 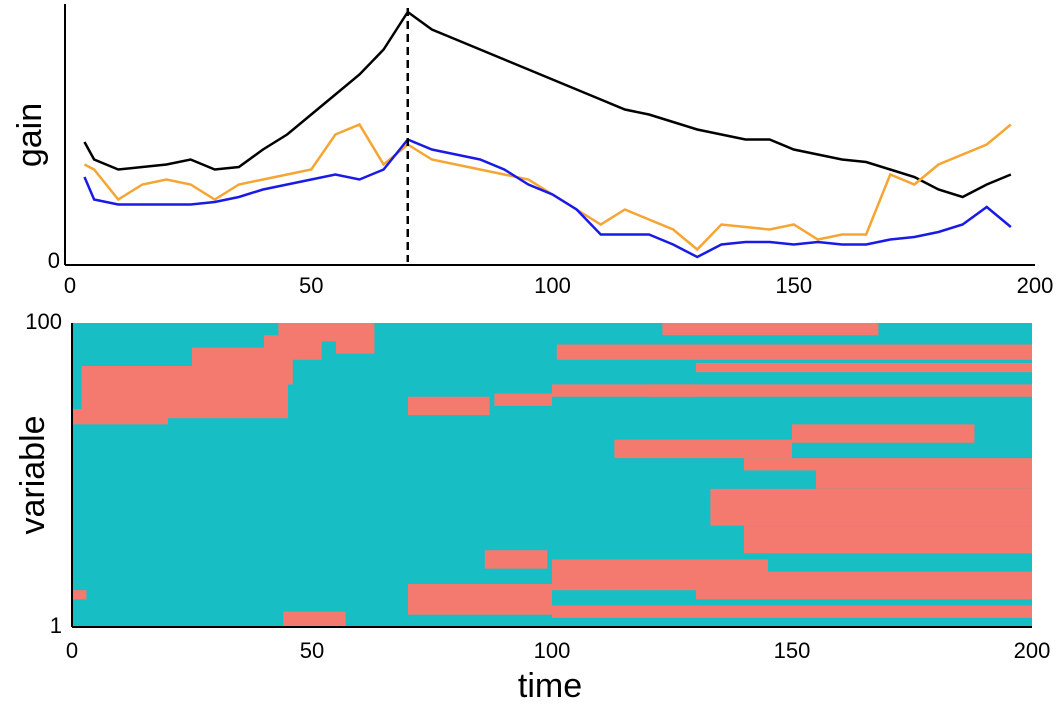 What do you see at coordinates (33, 474) in the screenshot?
I see `y-axis-label: variable` at bounding box center [33, 474].